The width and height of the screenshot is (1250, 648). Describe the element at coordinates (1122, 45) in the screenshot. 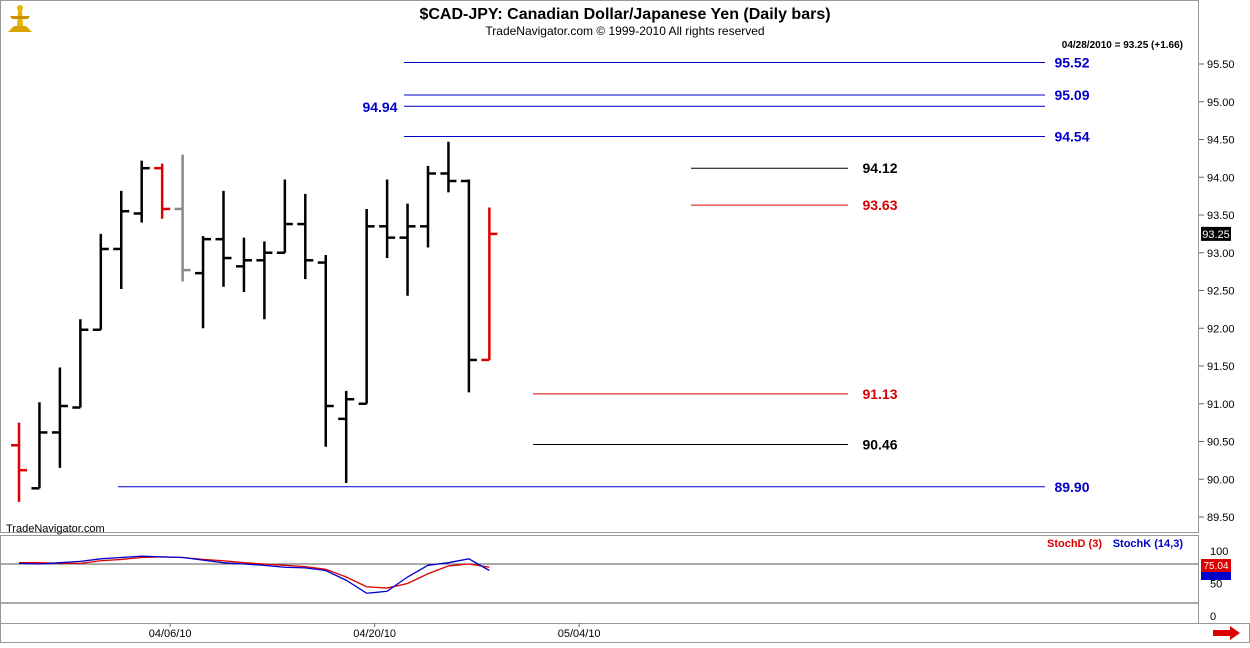

I see `last-quote: 04/28/2010 = 93.25 (+1.66)` at that location.